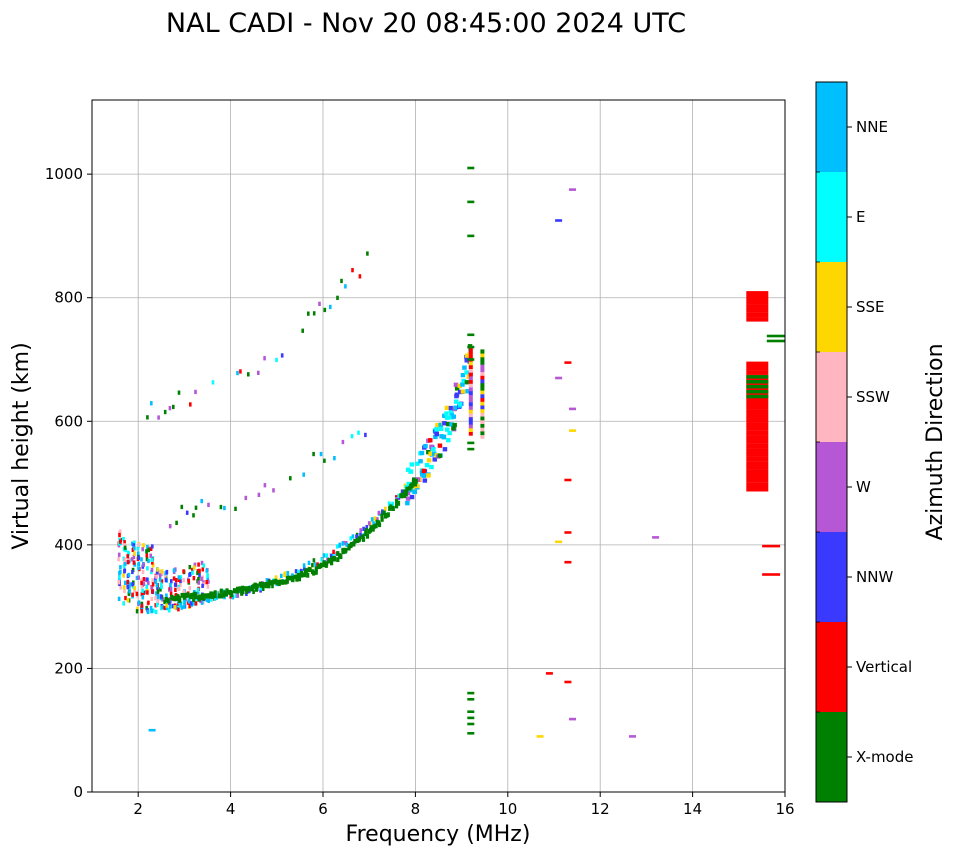 Image resolution: width=958 pixels, height=857 pixels. I want to click on y-axis-label: Virtual height (km), so click(21, 445).